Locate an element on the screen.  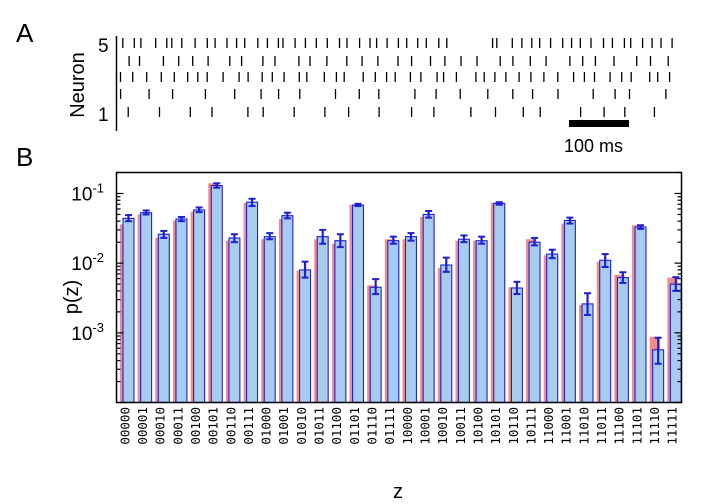
x-category-label: 10110 is located at coordinates (513, 426).